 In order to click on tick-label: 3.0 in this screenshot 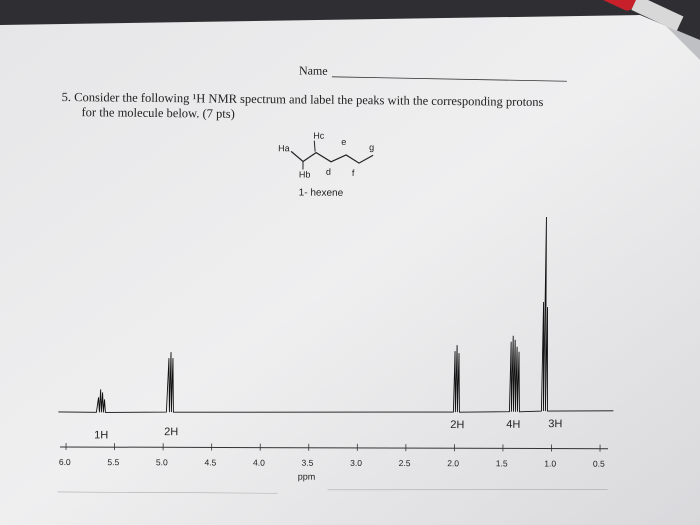, I will do `click(356, 463)`.